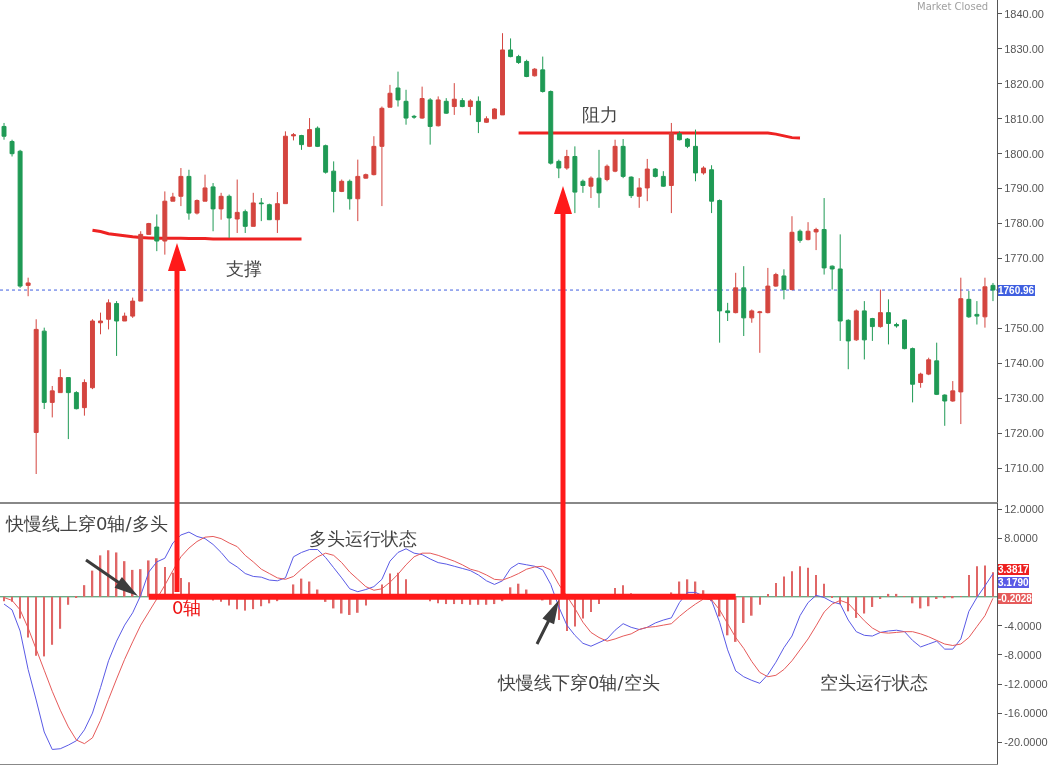 Image resolution: width=1052 pixels, height=767 pixels. I want to click on y-tick-label: 1710.00, so click(1024, 467).